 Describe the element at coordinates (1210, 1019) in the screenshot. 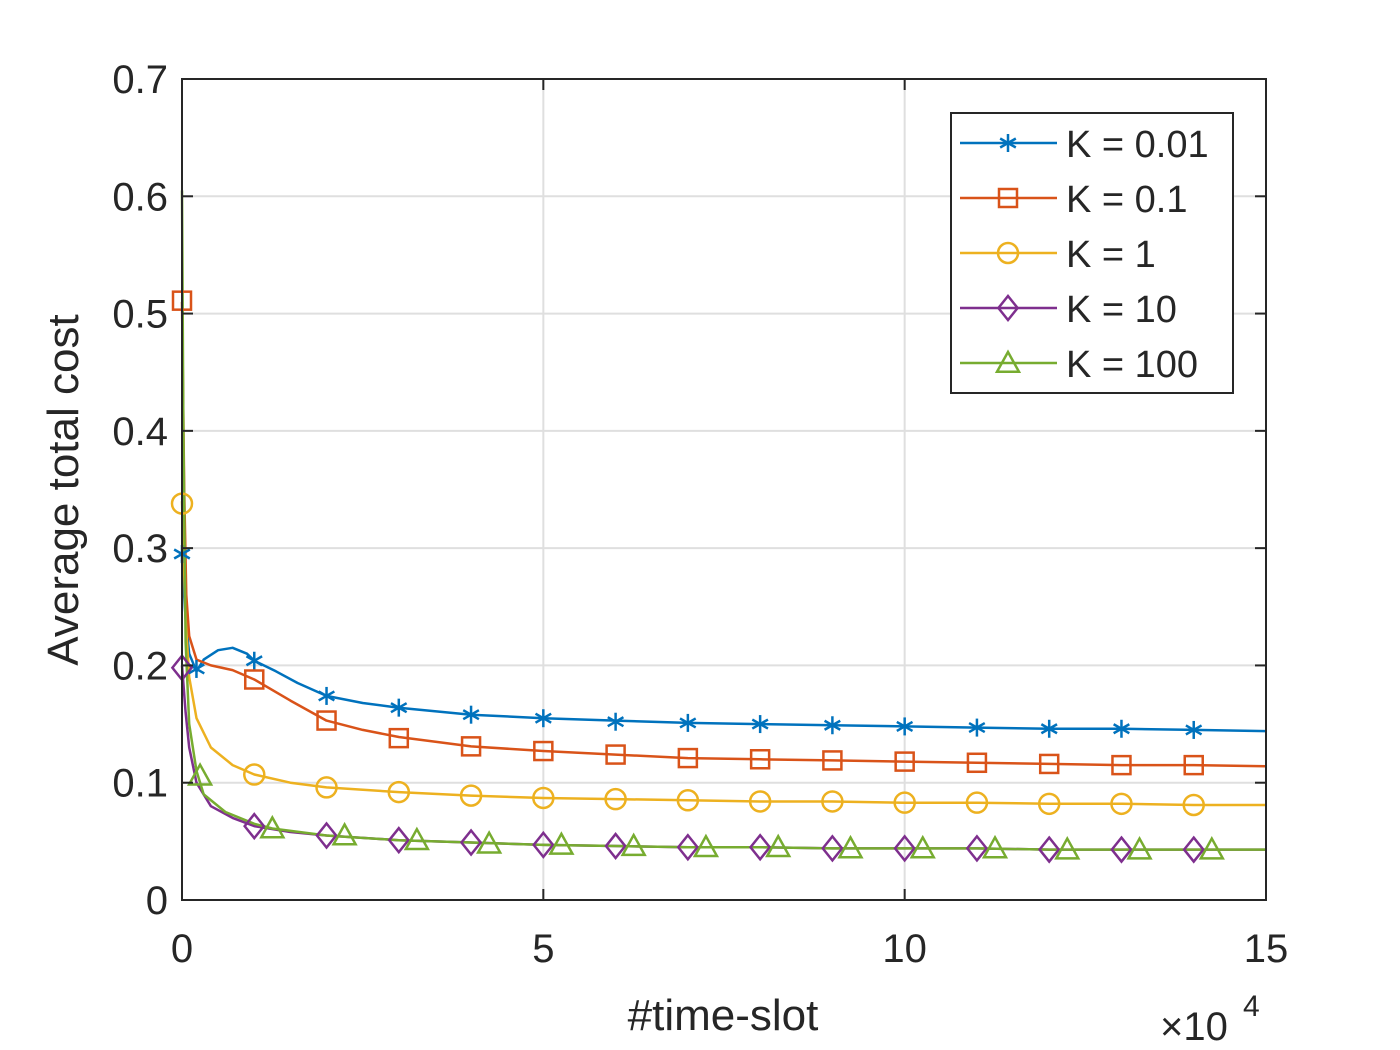

I see `x-axis-exponent: ×10 4` at that location.